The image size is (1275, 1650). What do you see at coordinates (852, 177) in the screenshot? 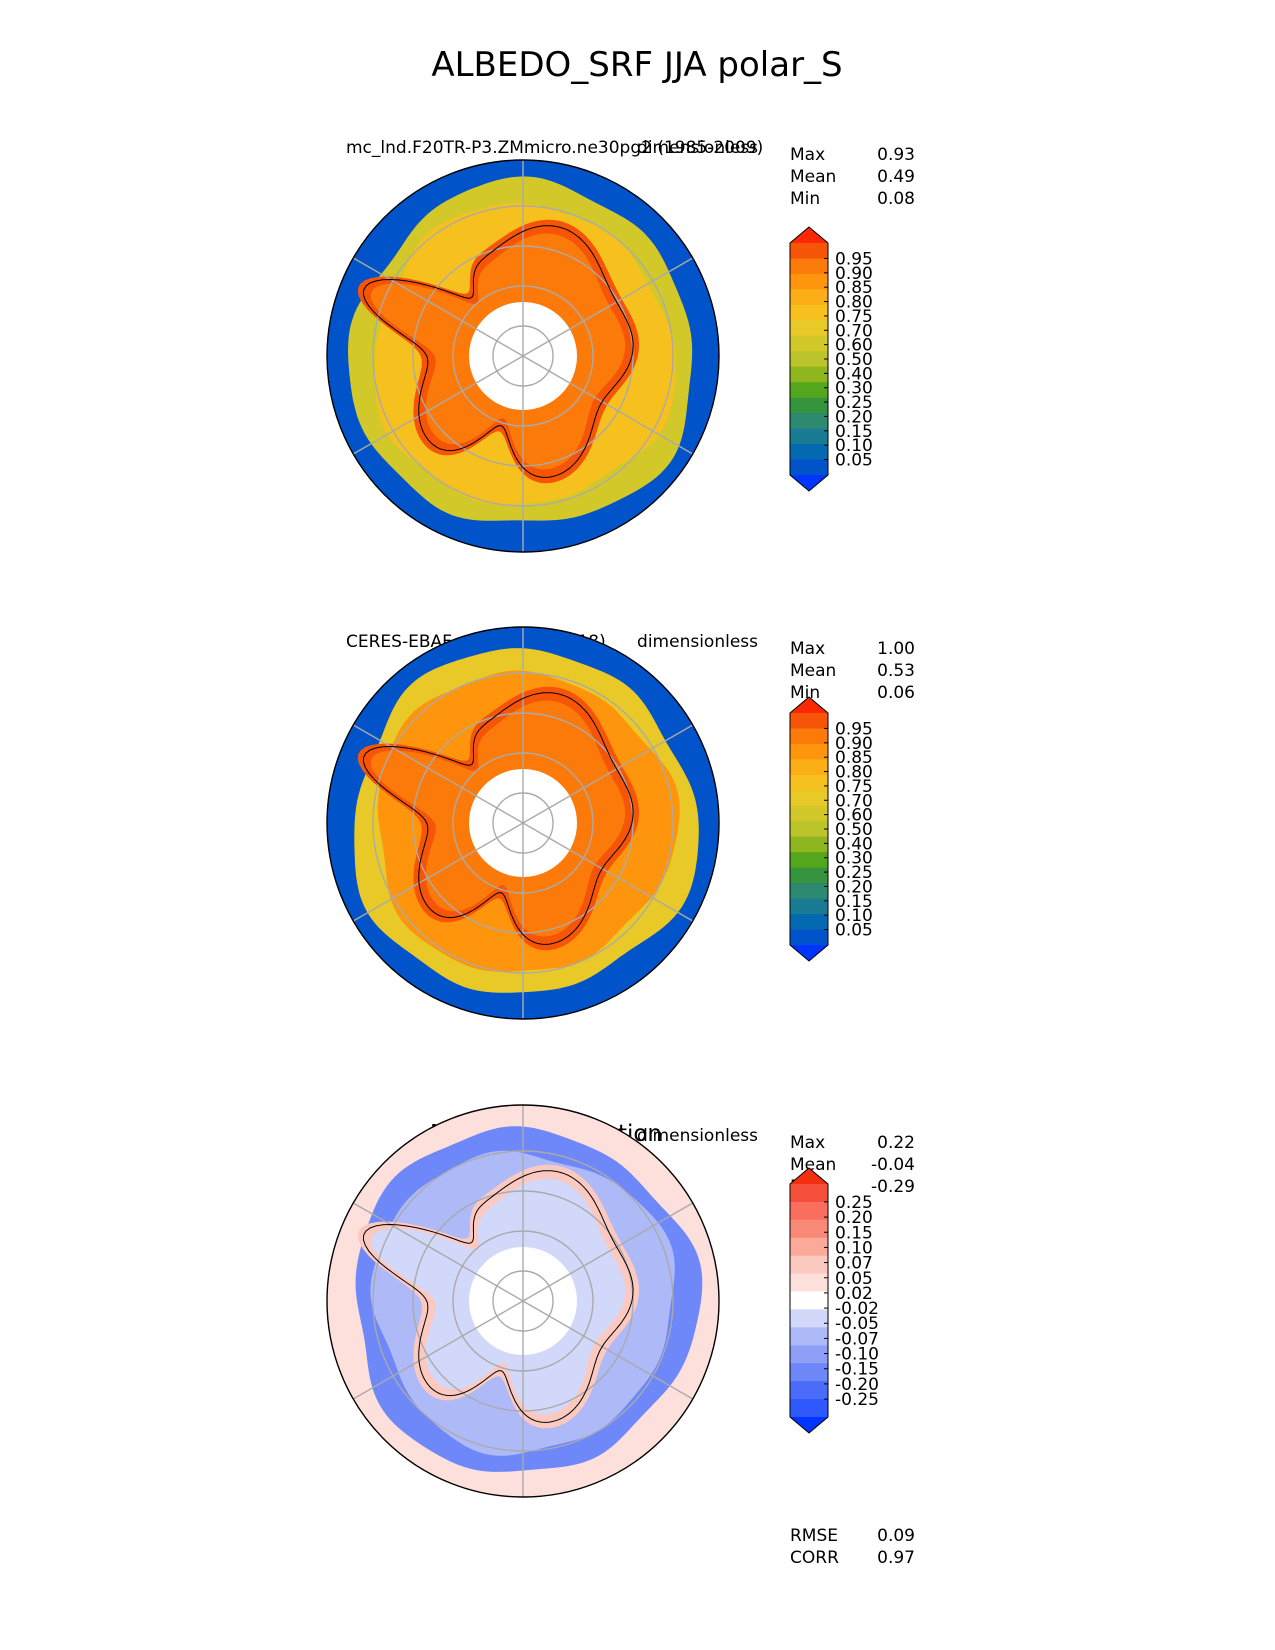
I see `stats-block: Max 0.93 Mean 0.49 Min 0.08` at bounding box center [852, 177].